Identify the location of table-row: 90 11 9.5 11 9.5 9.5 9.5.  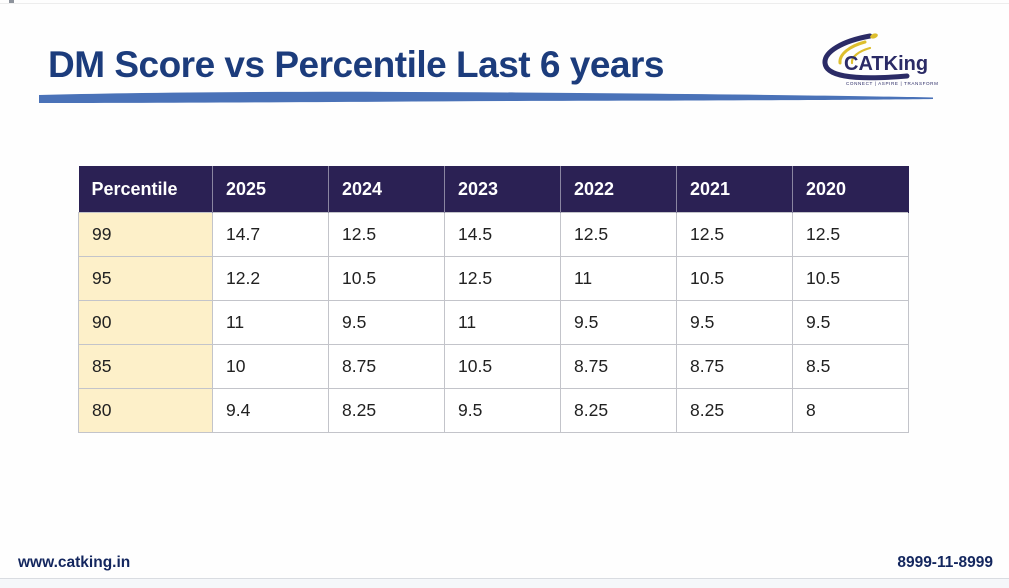
(493, 322).